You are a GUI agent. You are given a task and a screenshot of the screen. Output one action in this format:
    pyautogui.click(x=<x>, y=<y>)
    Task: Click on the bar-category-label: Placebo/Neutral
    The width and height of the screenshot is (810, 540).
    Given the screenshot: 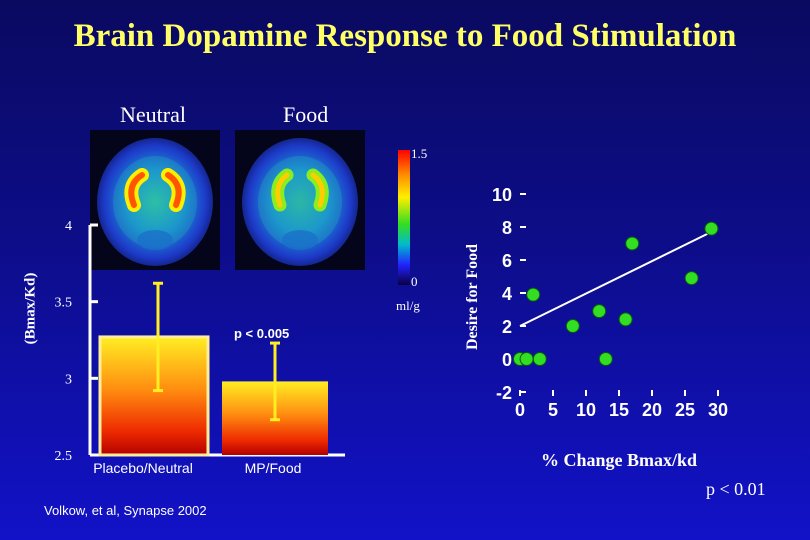 What is the action you would take?
    pyautogui.click(x=143, y=468)
    